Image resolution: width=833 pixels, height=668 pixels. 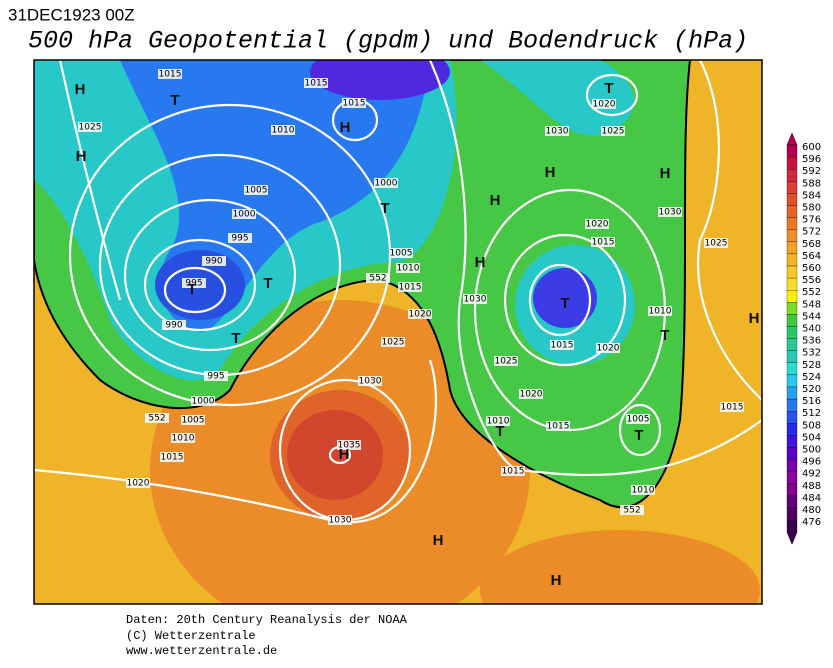 What do you see at coordinates (201, 651) in the screenshot?
I see `footer-line: www.wetterzentrale.de` at bounding box center [201, 651].